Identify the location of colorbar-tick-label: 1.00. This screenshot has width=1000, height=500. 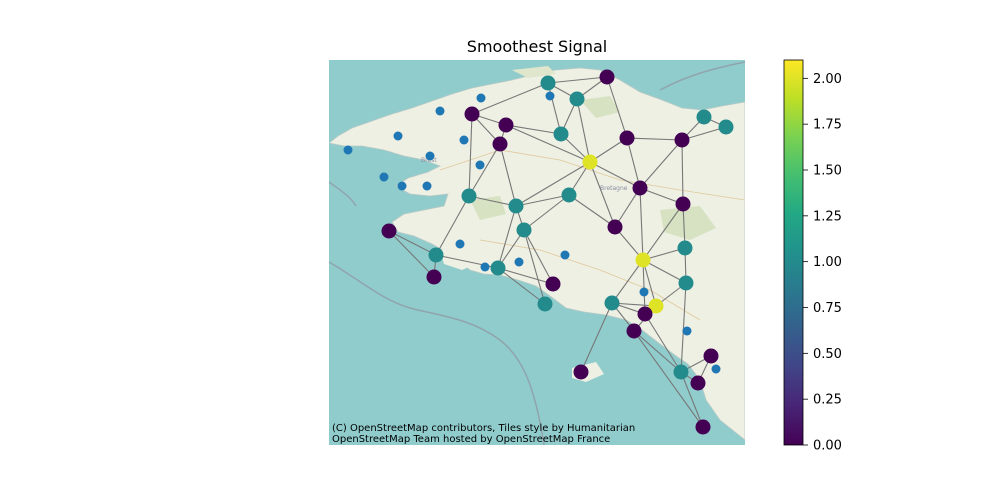
(827, 262).